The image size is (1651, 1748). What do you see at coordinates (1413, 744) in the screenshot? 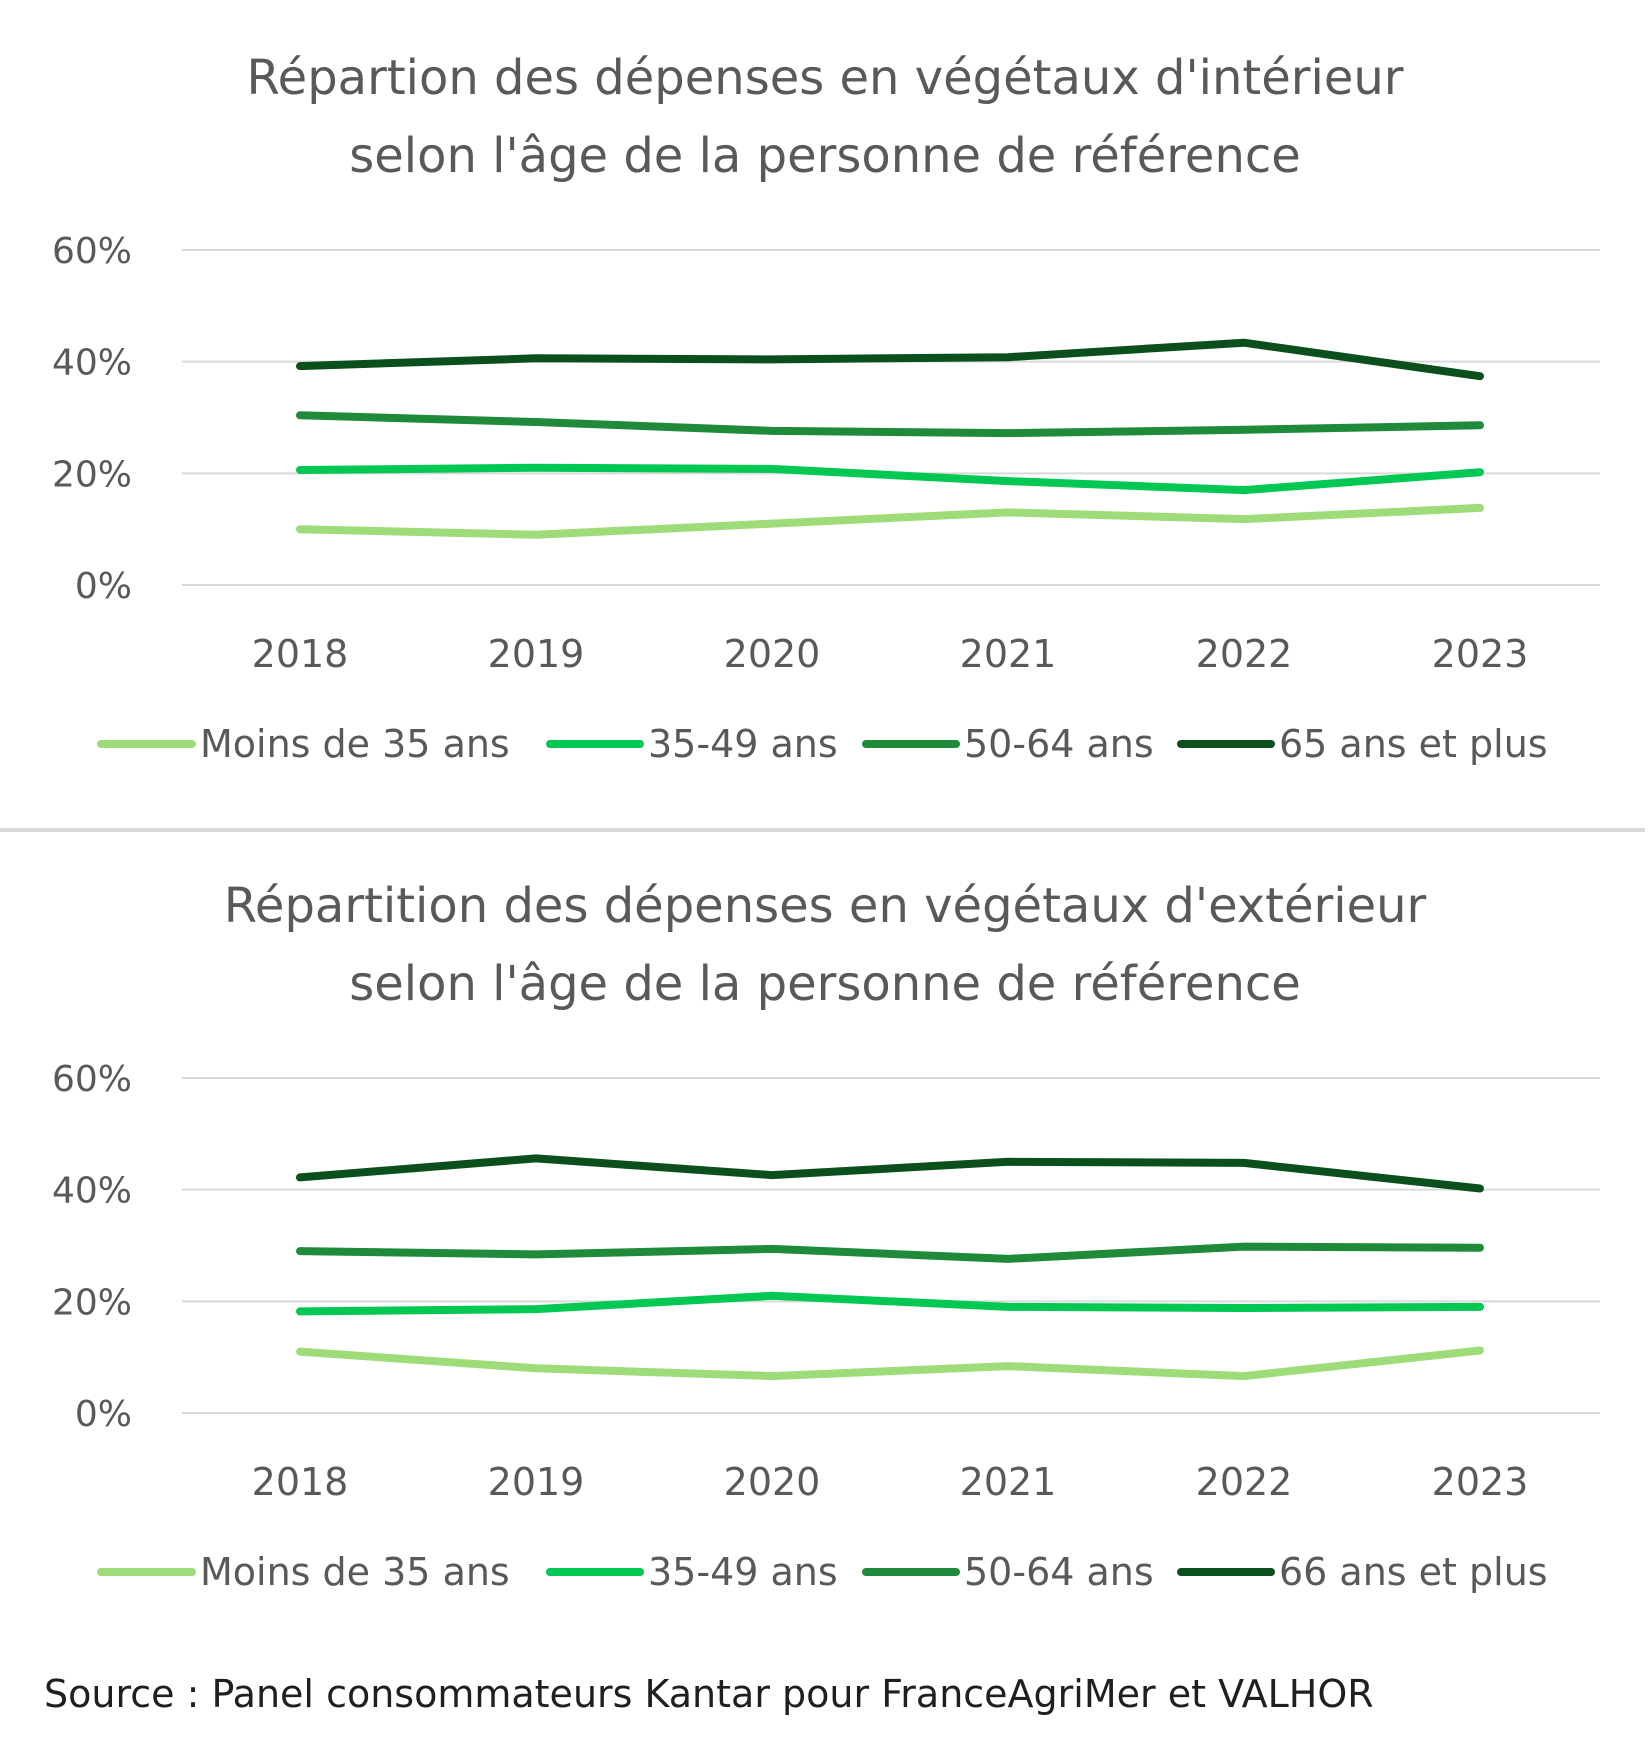
I see `legend-label: 65 ans et plus` at bounding box center [1413, 744].